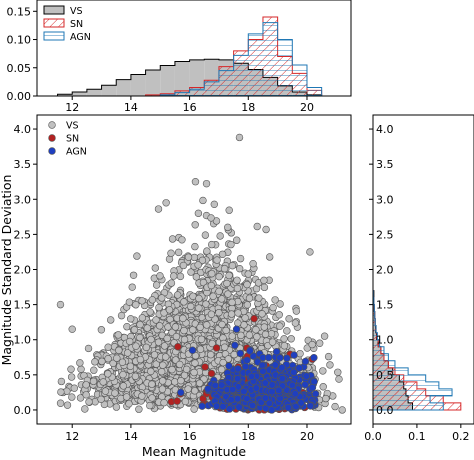  I want to click on scatter-y-tick-label: 1.0, so click(23, 340).